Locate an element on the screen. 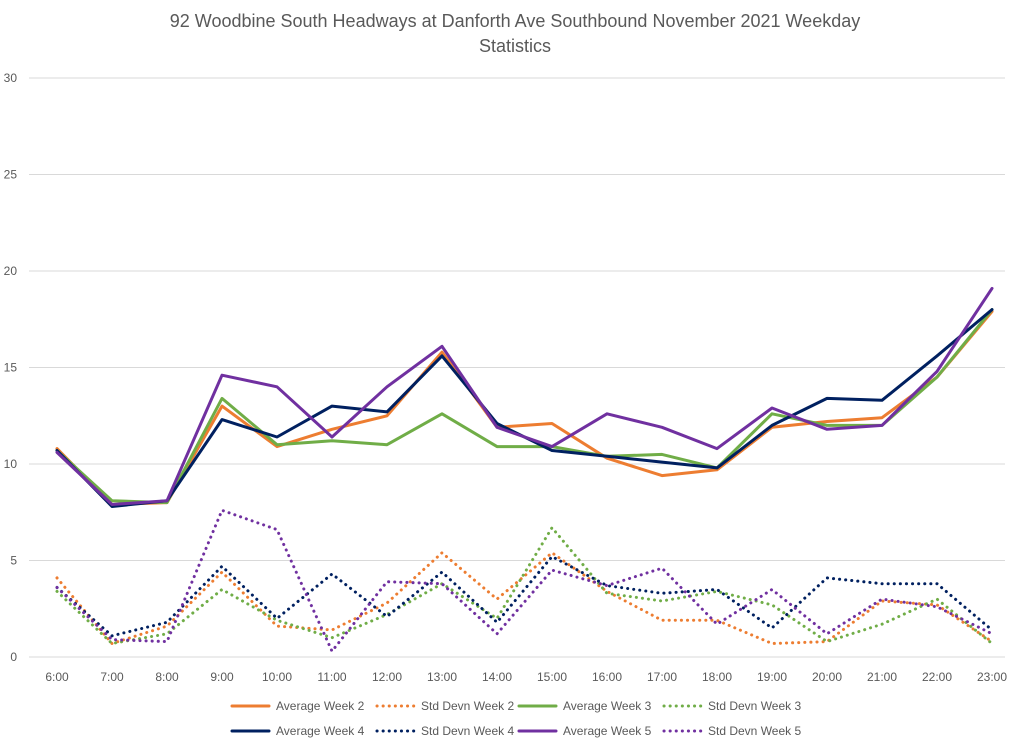 This screenshot has height=744, width=1024. legend-label-std-devn-week-2: Std Devn Week 2 is located at coordinates (467, 706).